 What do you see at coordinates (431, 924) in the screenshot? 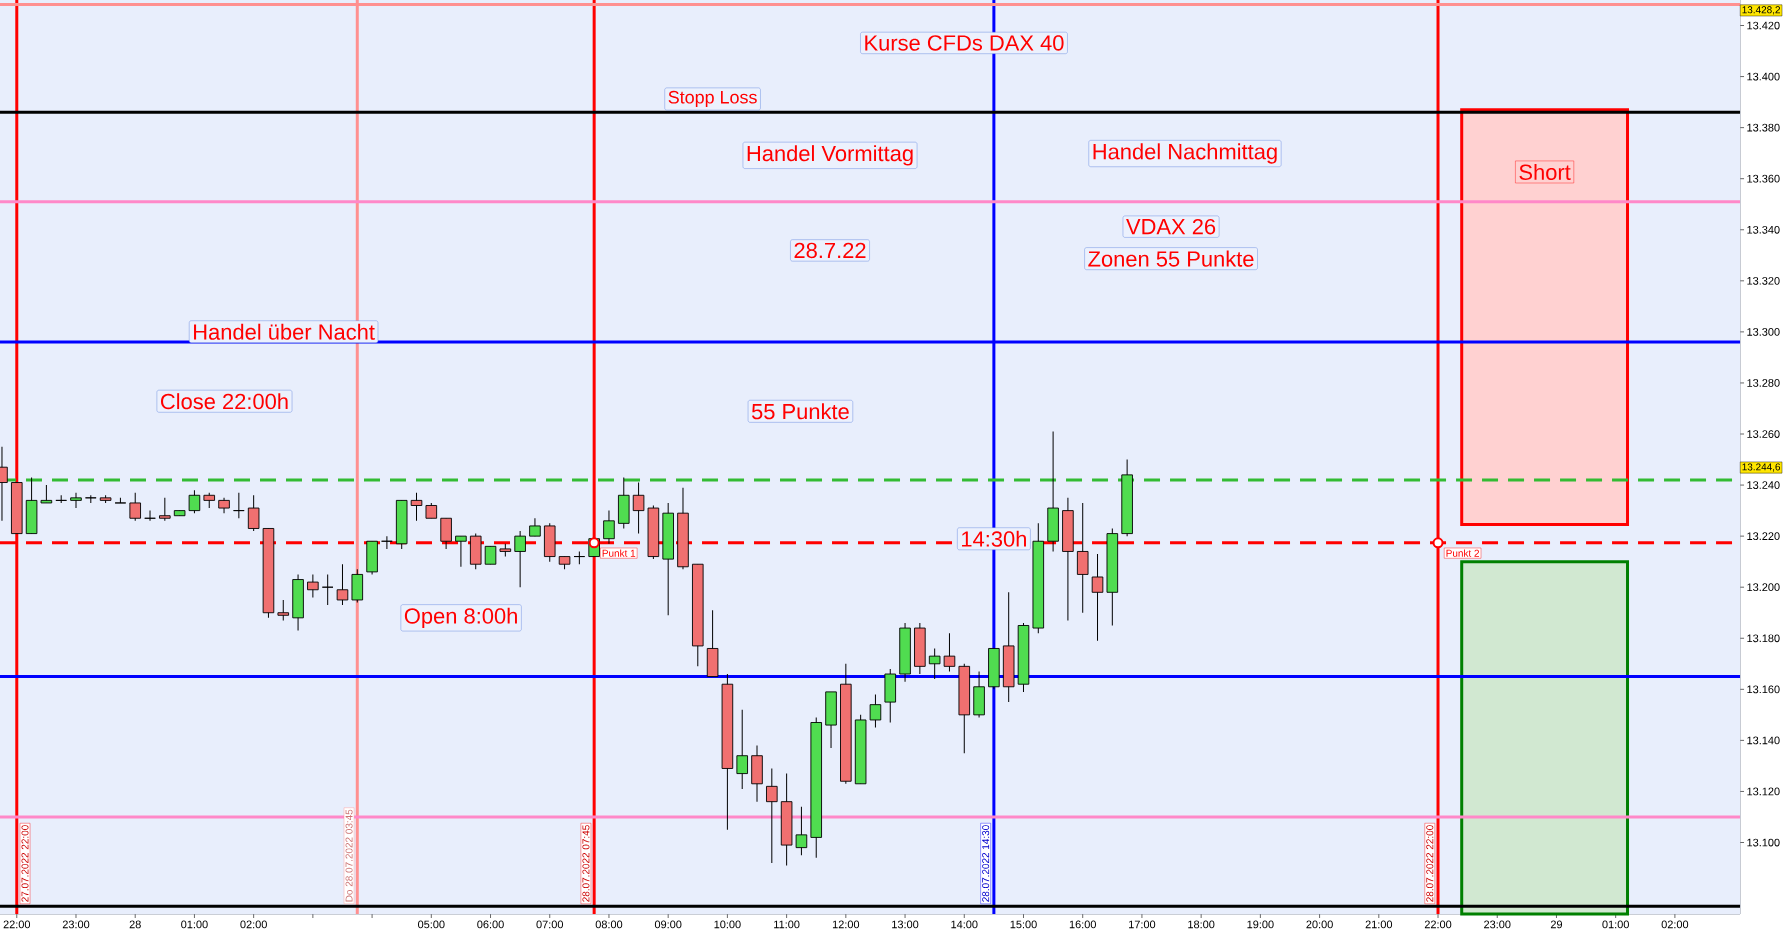
I see `x-tick-label: 05:00` at bounding box center [431, 924].